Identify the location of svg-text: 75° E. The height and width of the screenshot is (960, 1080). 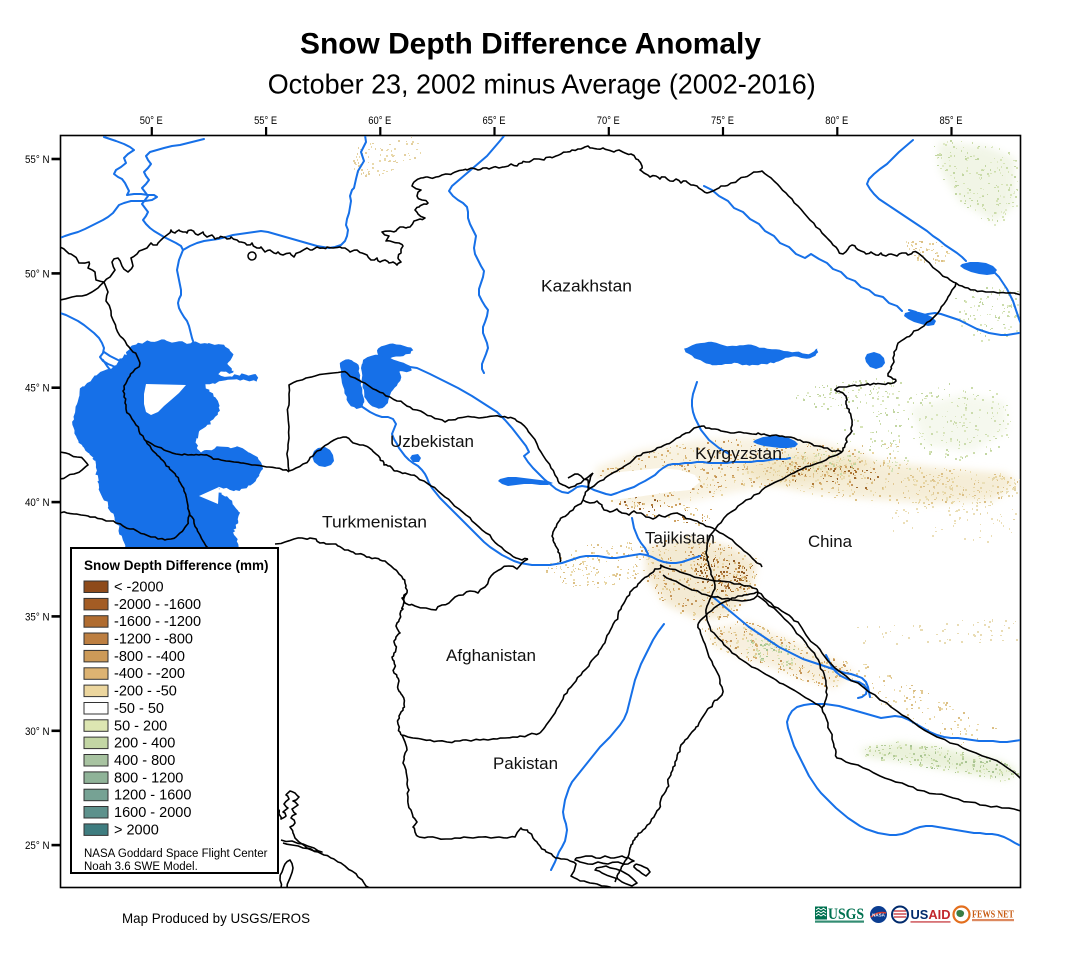
(722, 121).